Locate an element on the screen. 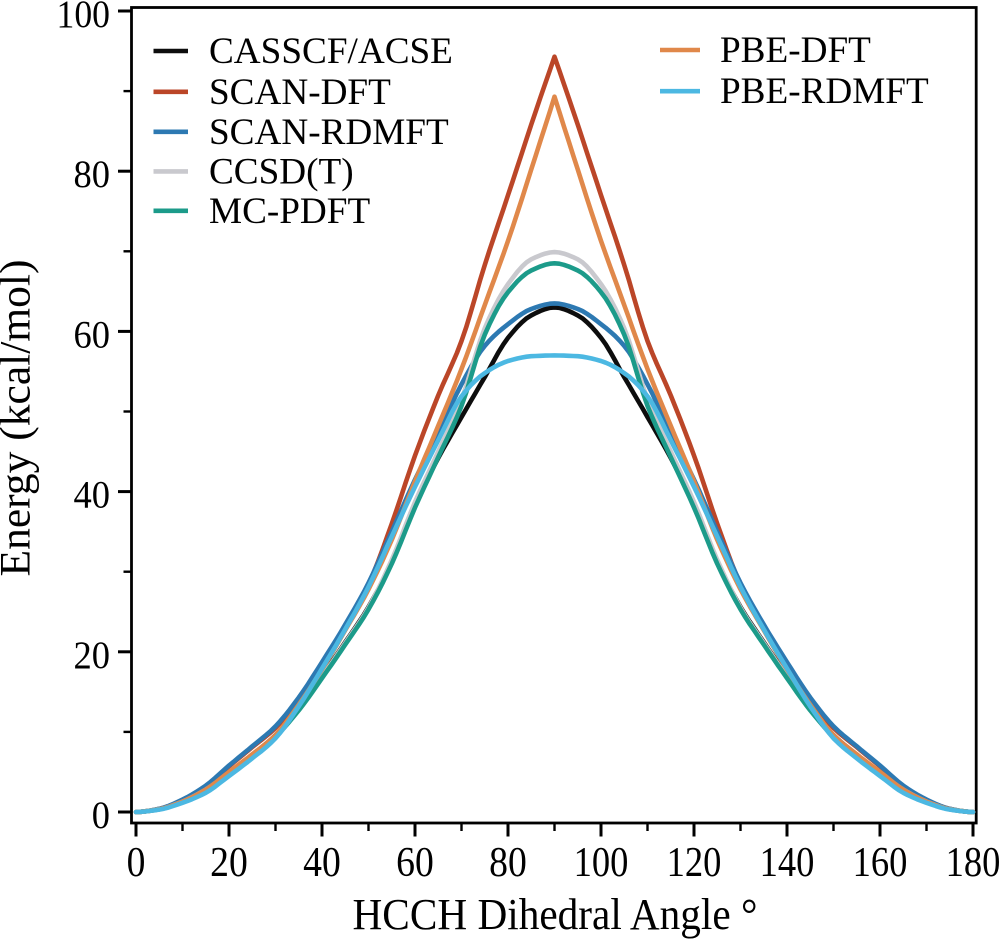 The height and width of the screenshot is (945, 1000). svg-text: Energy (kcal/mol) is located at coordinates (20, 418).